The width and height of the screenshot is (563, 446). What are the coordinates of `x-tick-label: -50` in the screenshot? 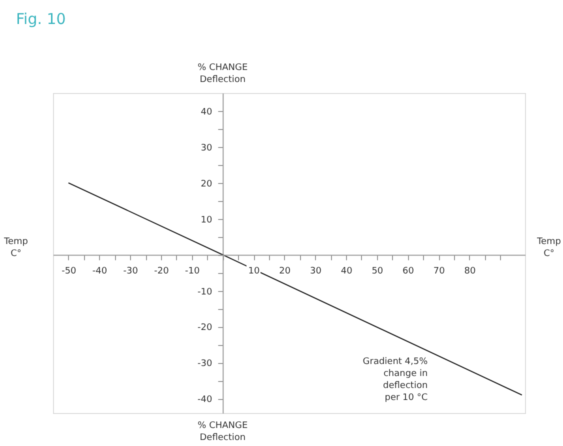 It's located at (69, 271).